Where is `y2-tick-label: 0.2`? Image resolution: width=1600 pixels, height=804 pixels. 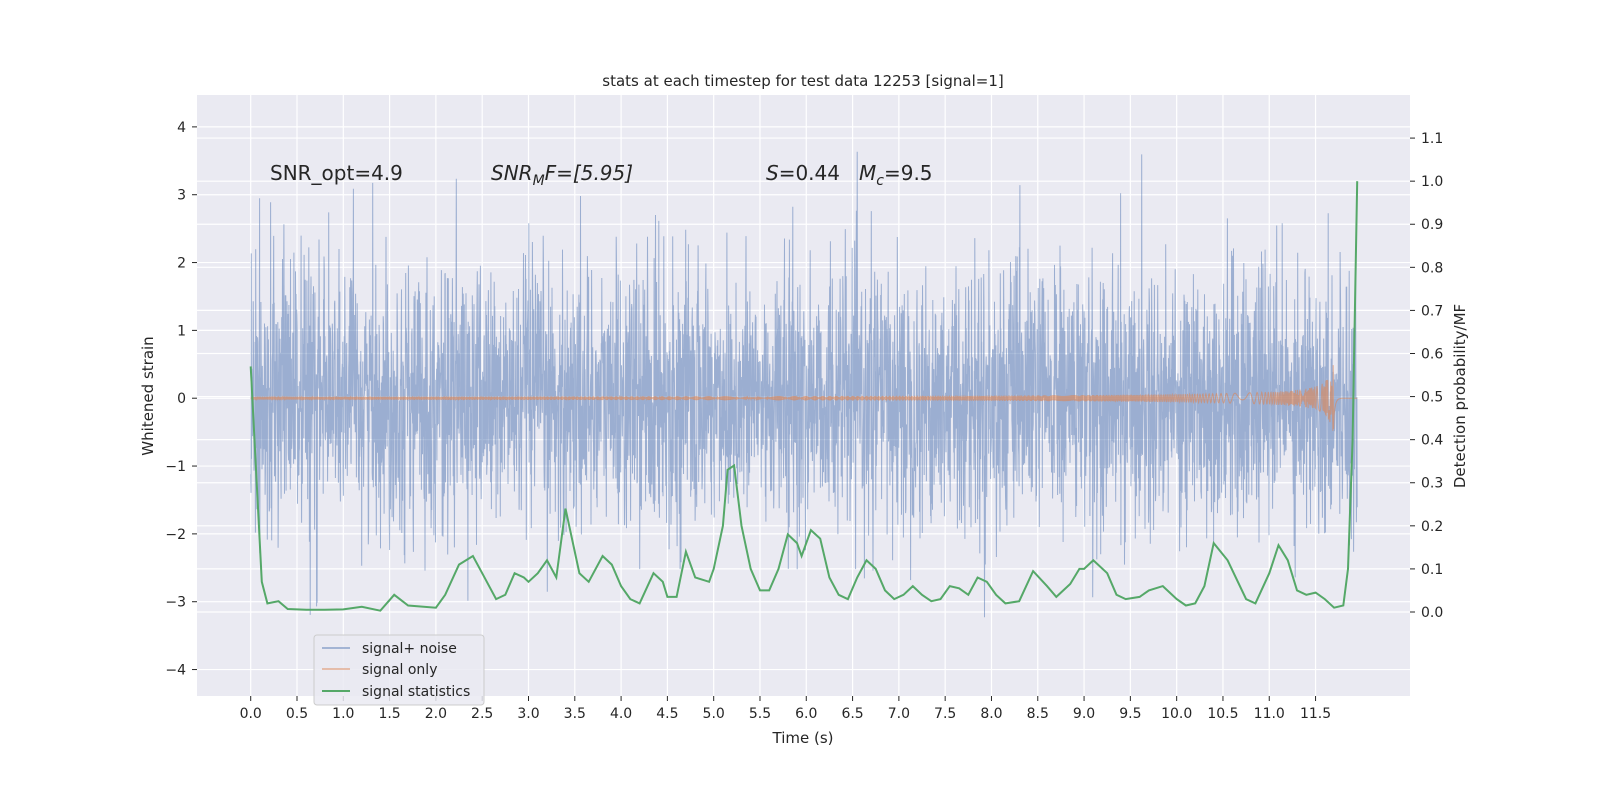 y2-tick-label: 0.2 is located at coordinates (1432, 527).